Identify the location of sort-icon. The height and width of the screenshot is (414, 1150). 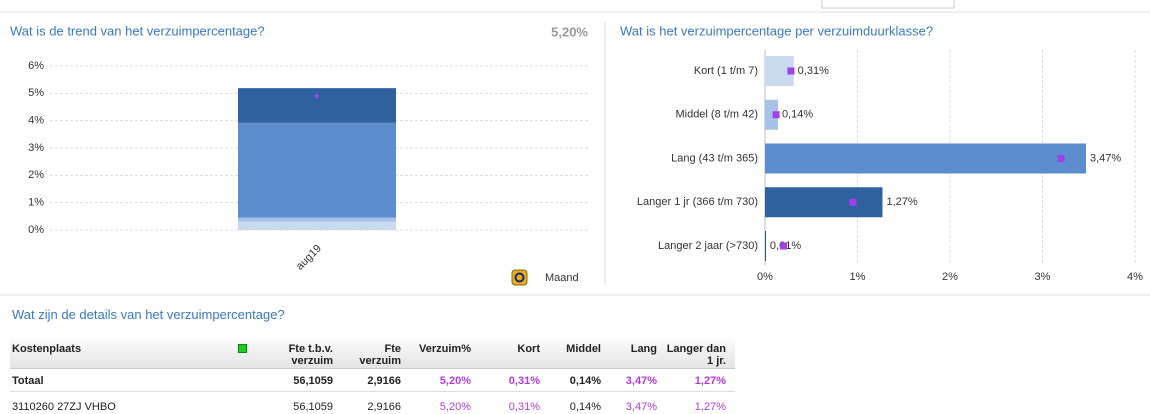
(242, 348).